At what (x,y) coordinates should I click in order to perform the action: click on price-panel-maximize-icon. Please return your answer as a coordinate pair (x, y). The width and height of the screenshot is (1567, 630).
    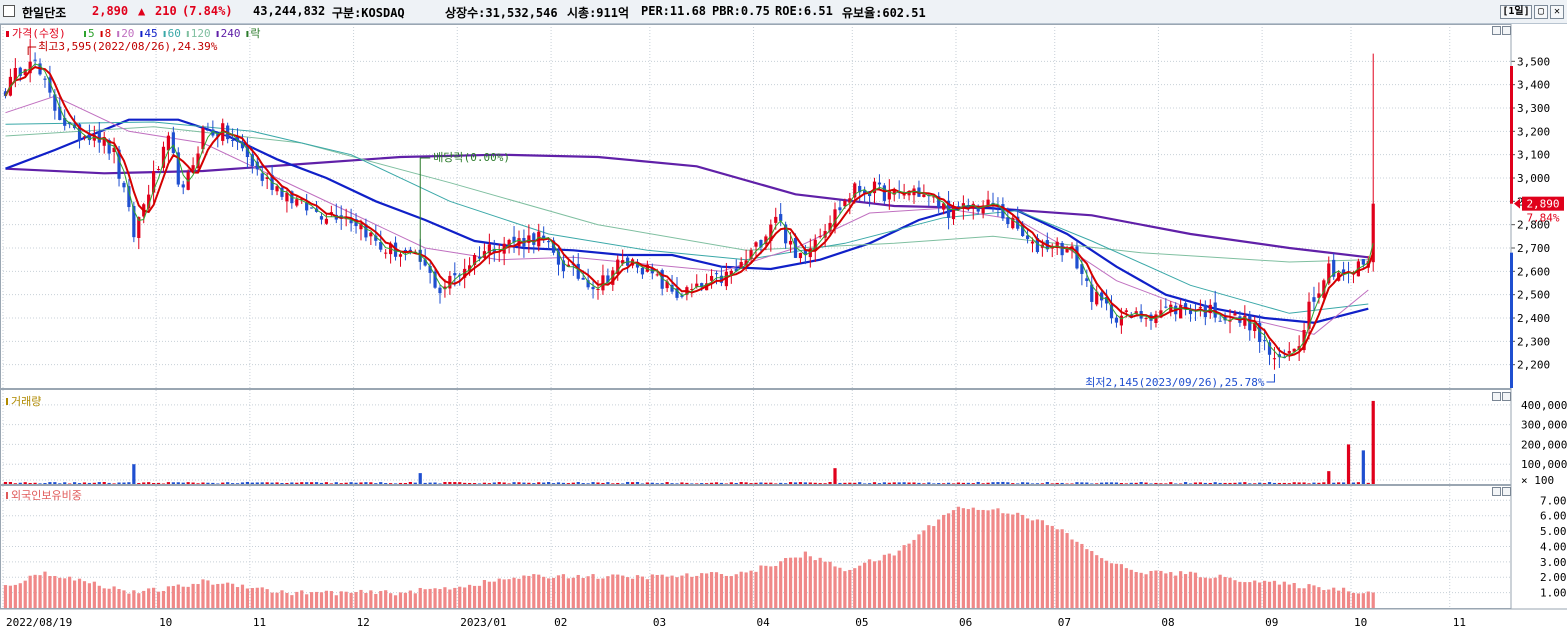
    Looking at the image, I should click on (1496, 30).